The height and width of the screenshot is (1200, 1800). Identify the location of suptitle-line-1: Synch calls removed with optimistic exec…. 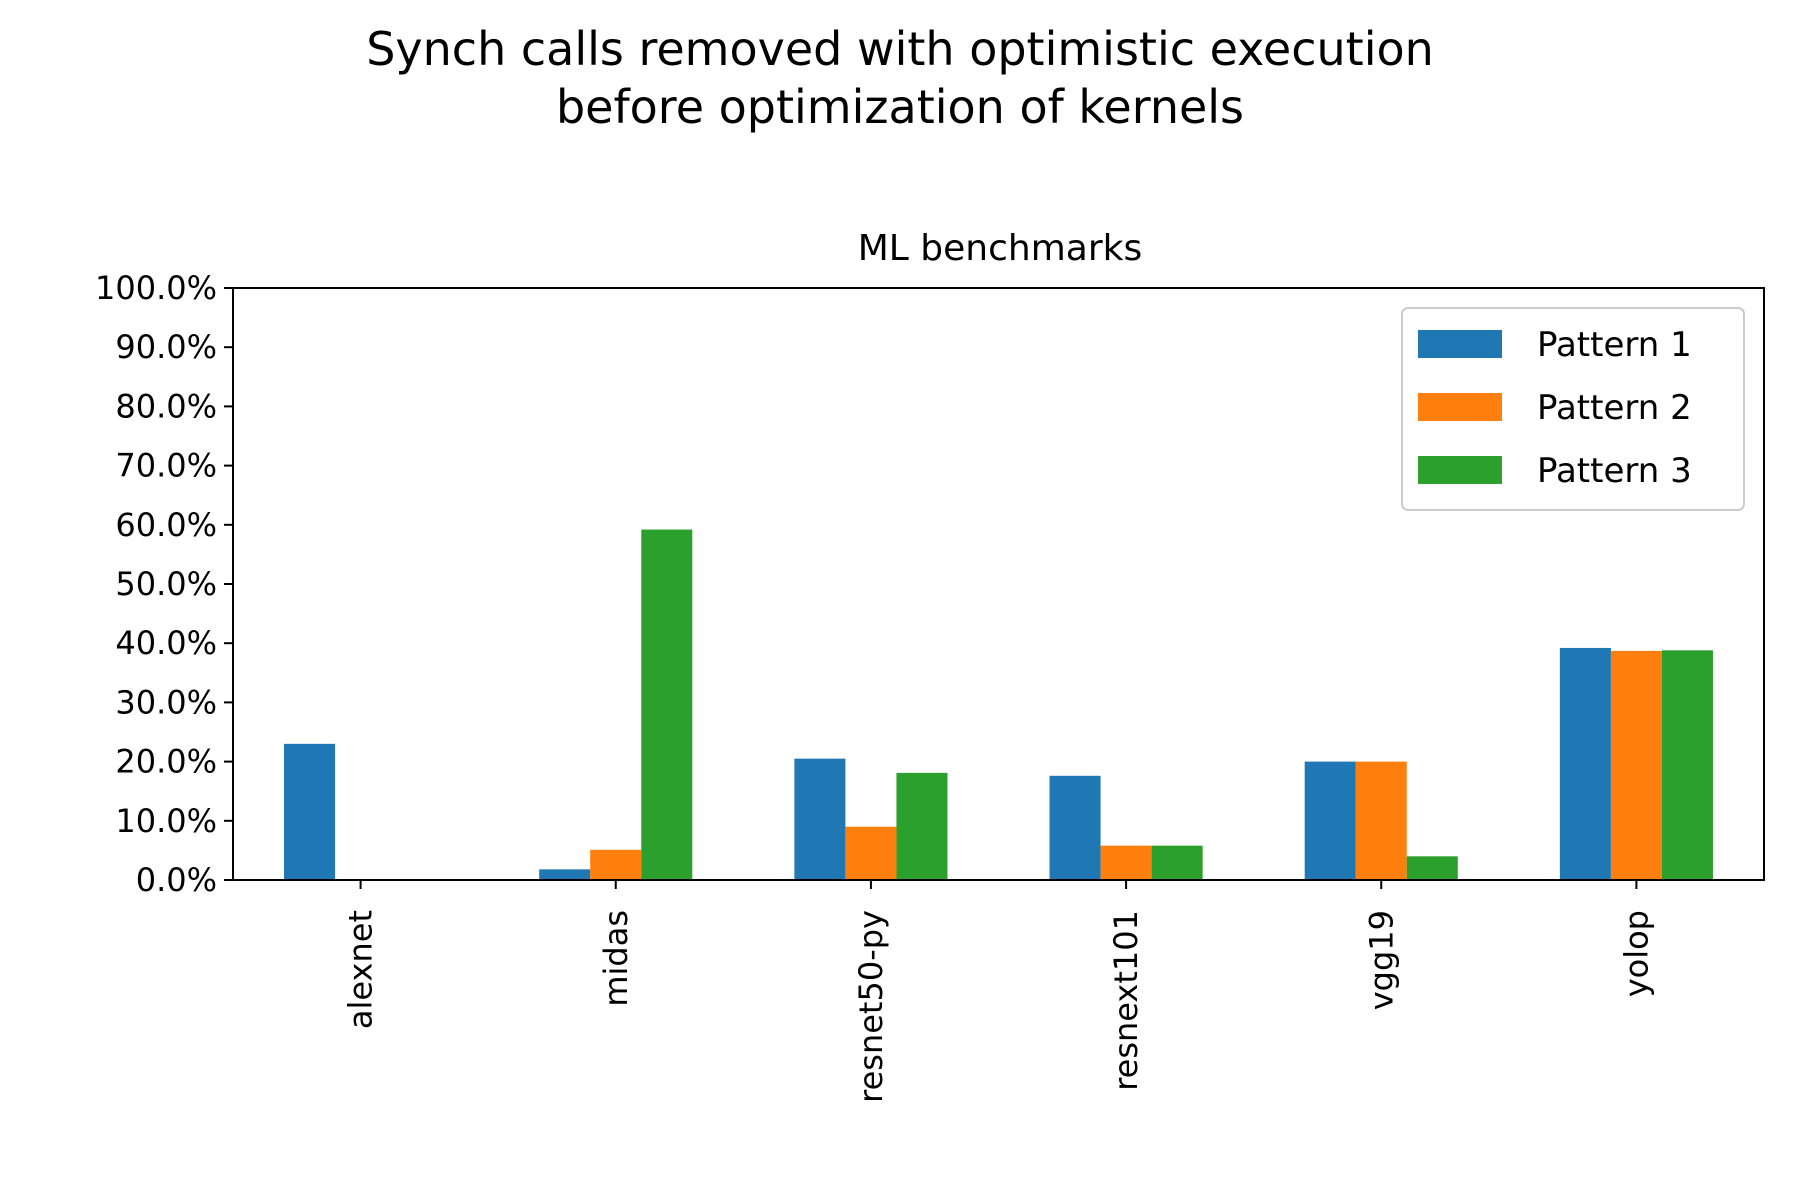
(900, 49).